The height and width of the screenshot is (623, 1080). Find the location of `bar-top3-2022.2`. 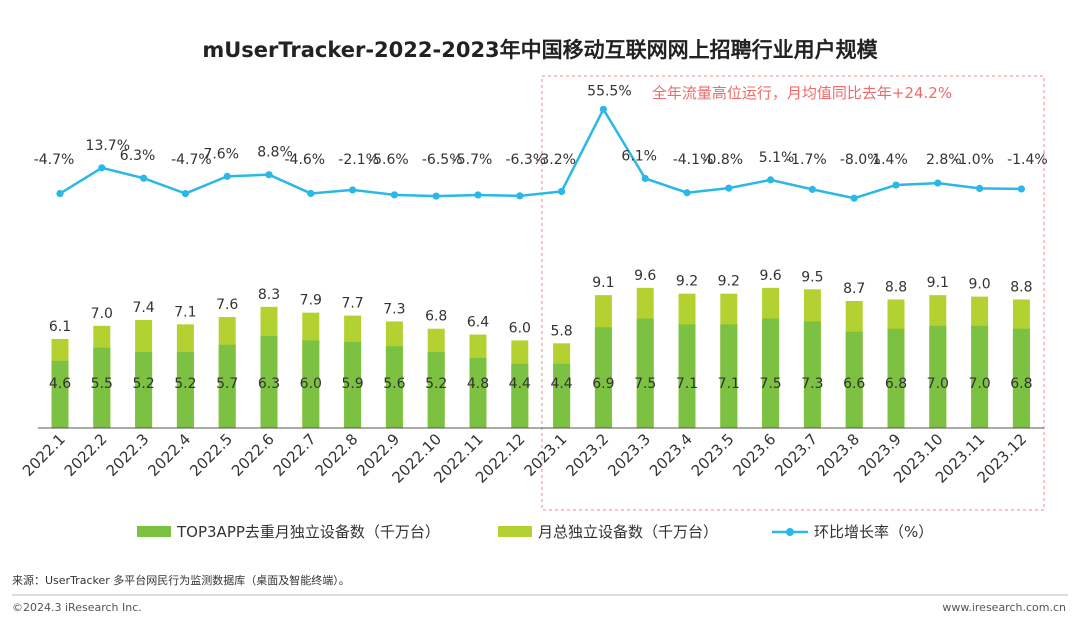

bar-top3-2022.2 is located at coordinates (102, 387).